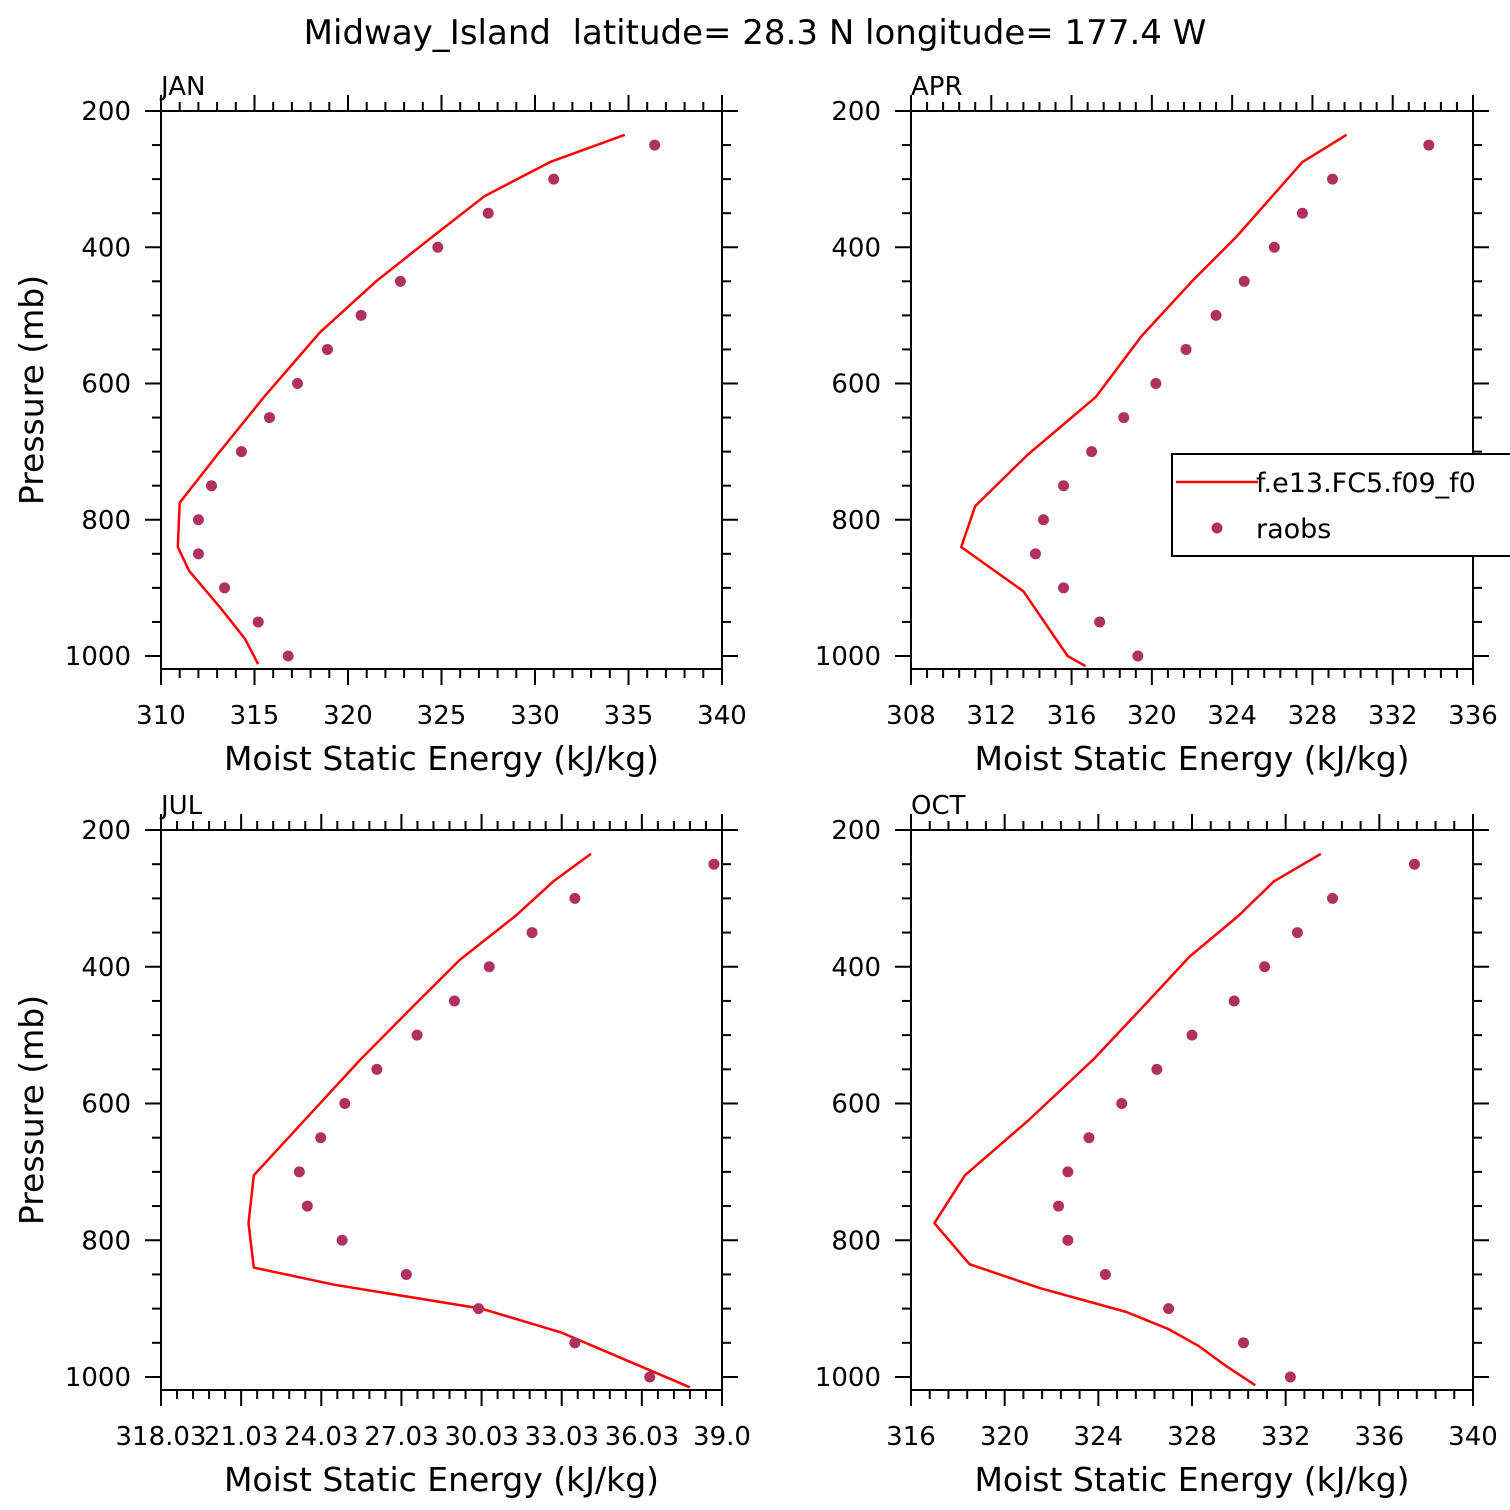 The height and width of the screenshot is (1510, 1510). I want to click on jan-ytick-label: 600, so click(106, 385).